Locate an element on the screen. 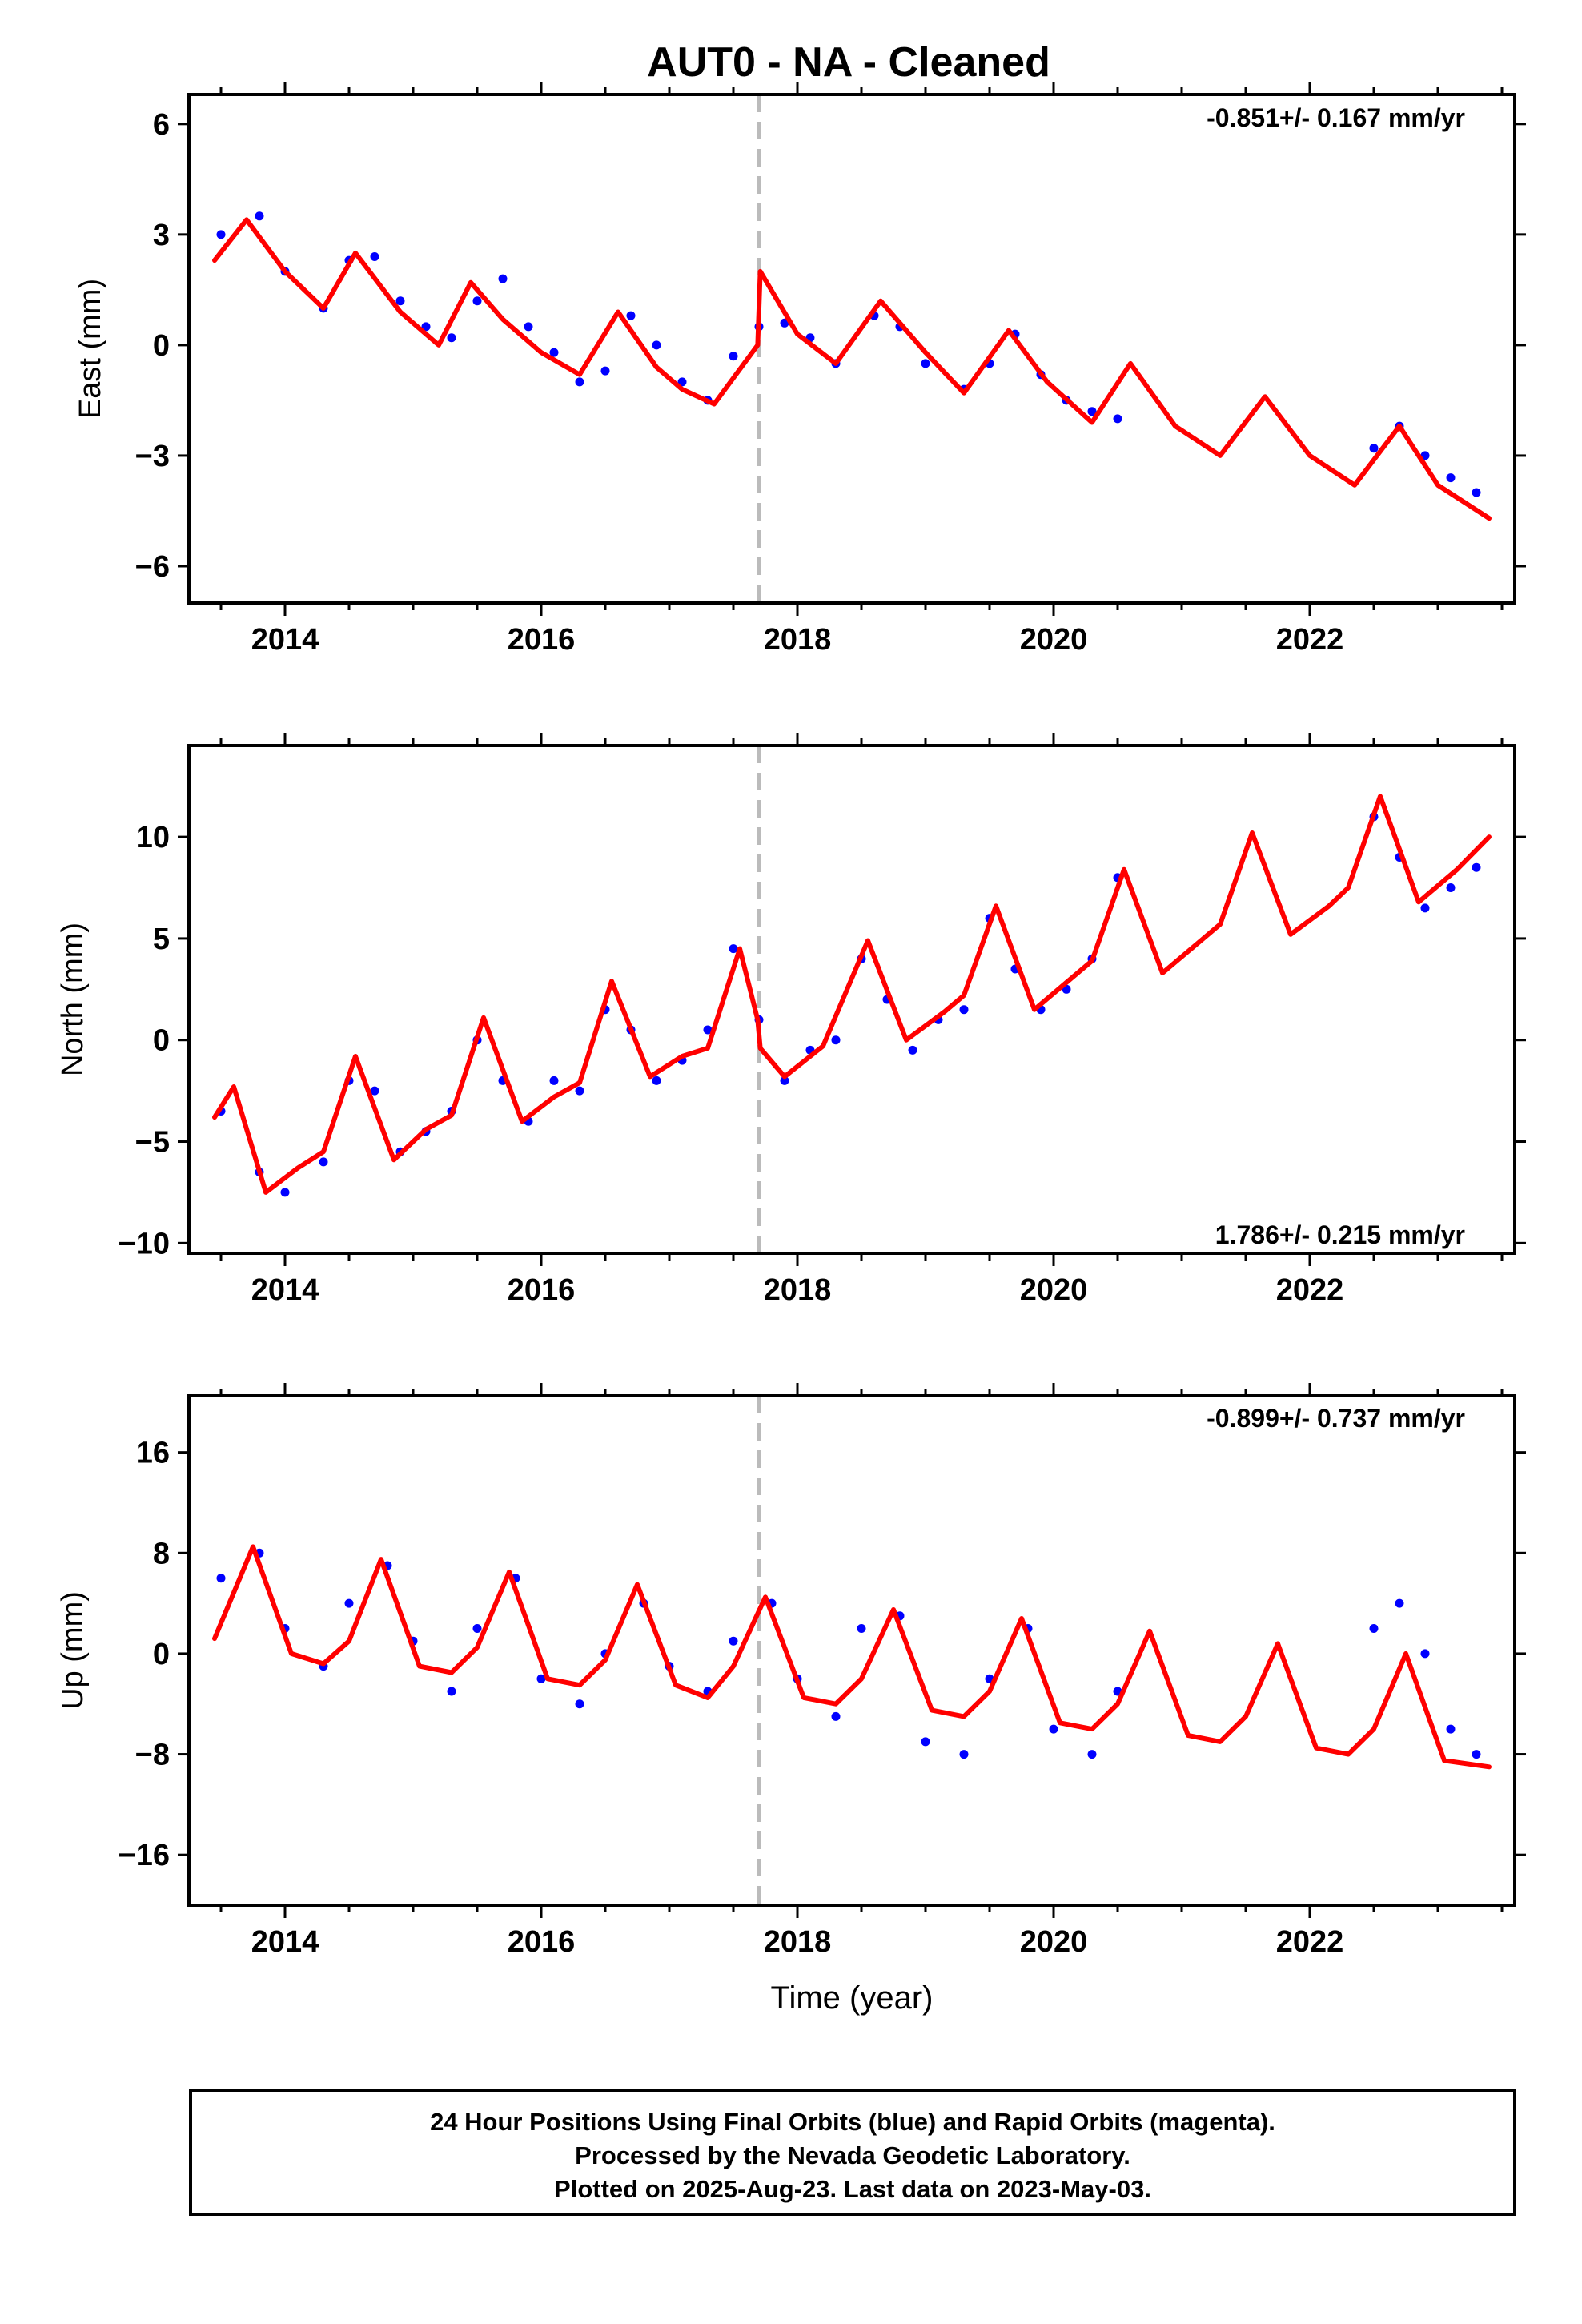 The height and width of the screenshot is (2324, 1582). east-y-tick-label: −3 is located at coordinates (152, 457).